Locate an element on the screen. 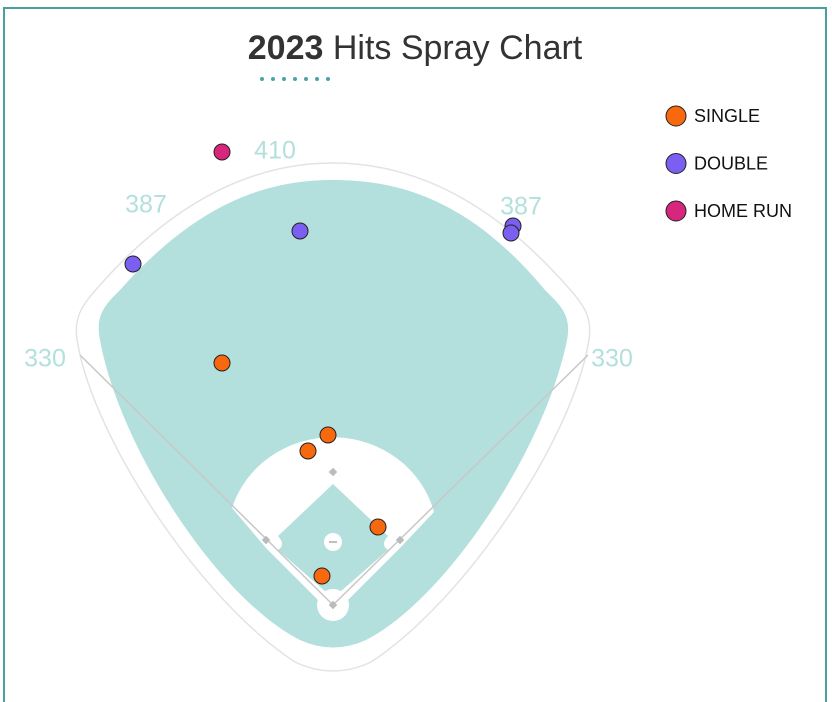 The image size is (832, 702). chart-title: 2023 Hits Spray Chart is located at coordinates (415, 48).